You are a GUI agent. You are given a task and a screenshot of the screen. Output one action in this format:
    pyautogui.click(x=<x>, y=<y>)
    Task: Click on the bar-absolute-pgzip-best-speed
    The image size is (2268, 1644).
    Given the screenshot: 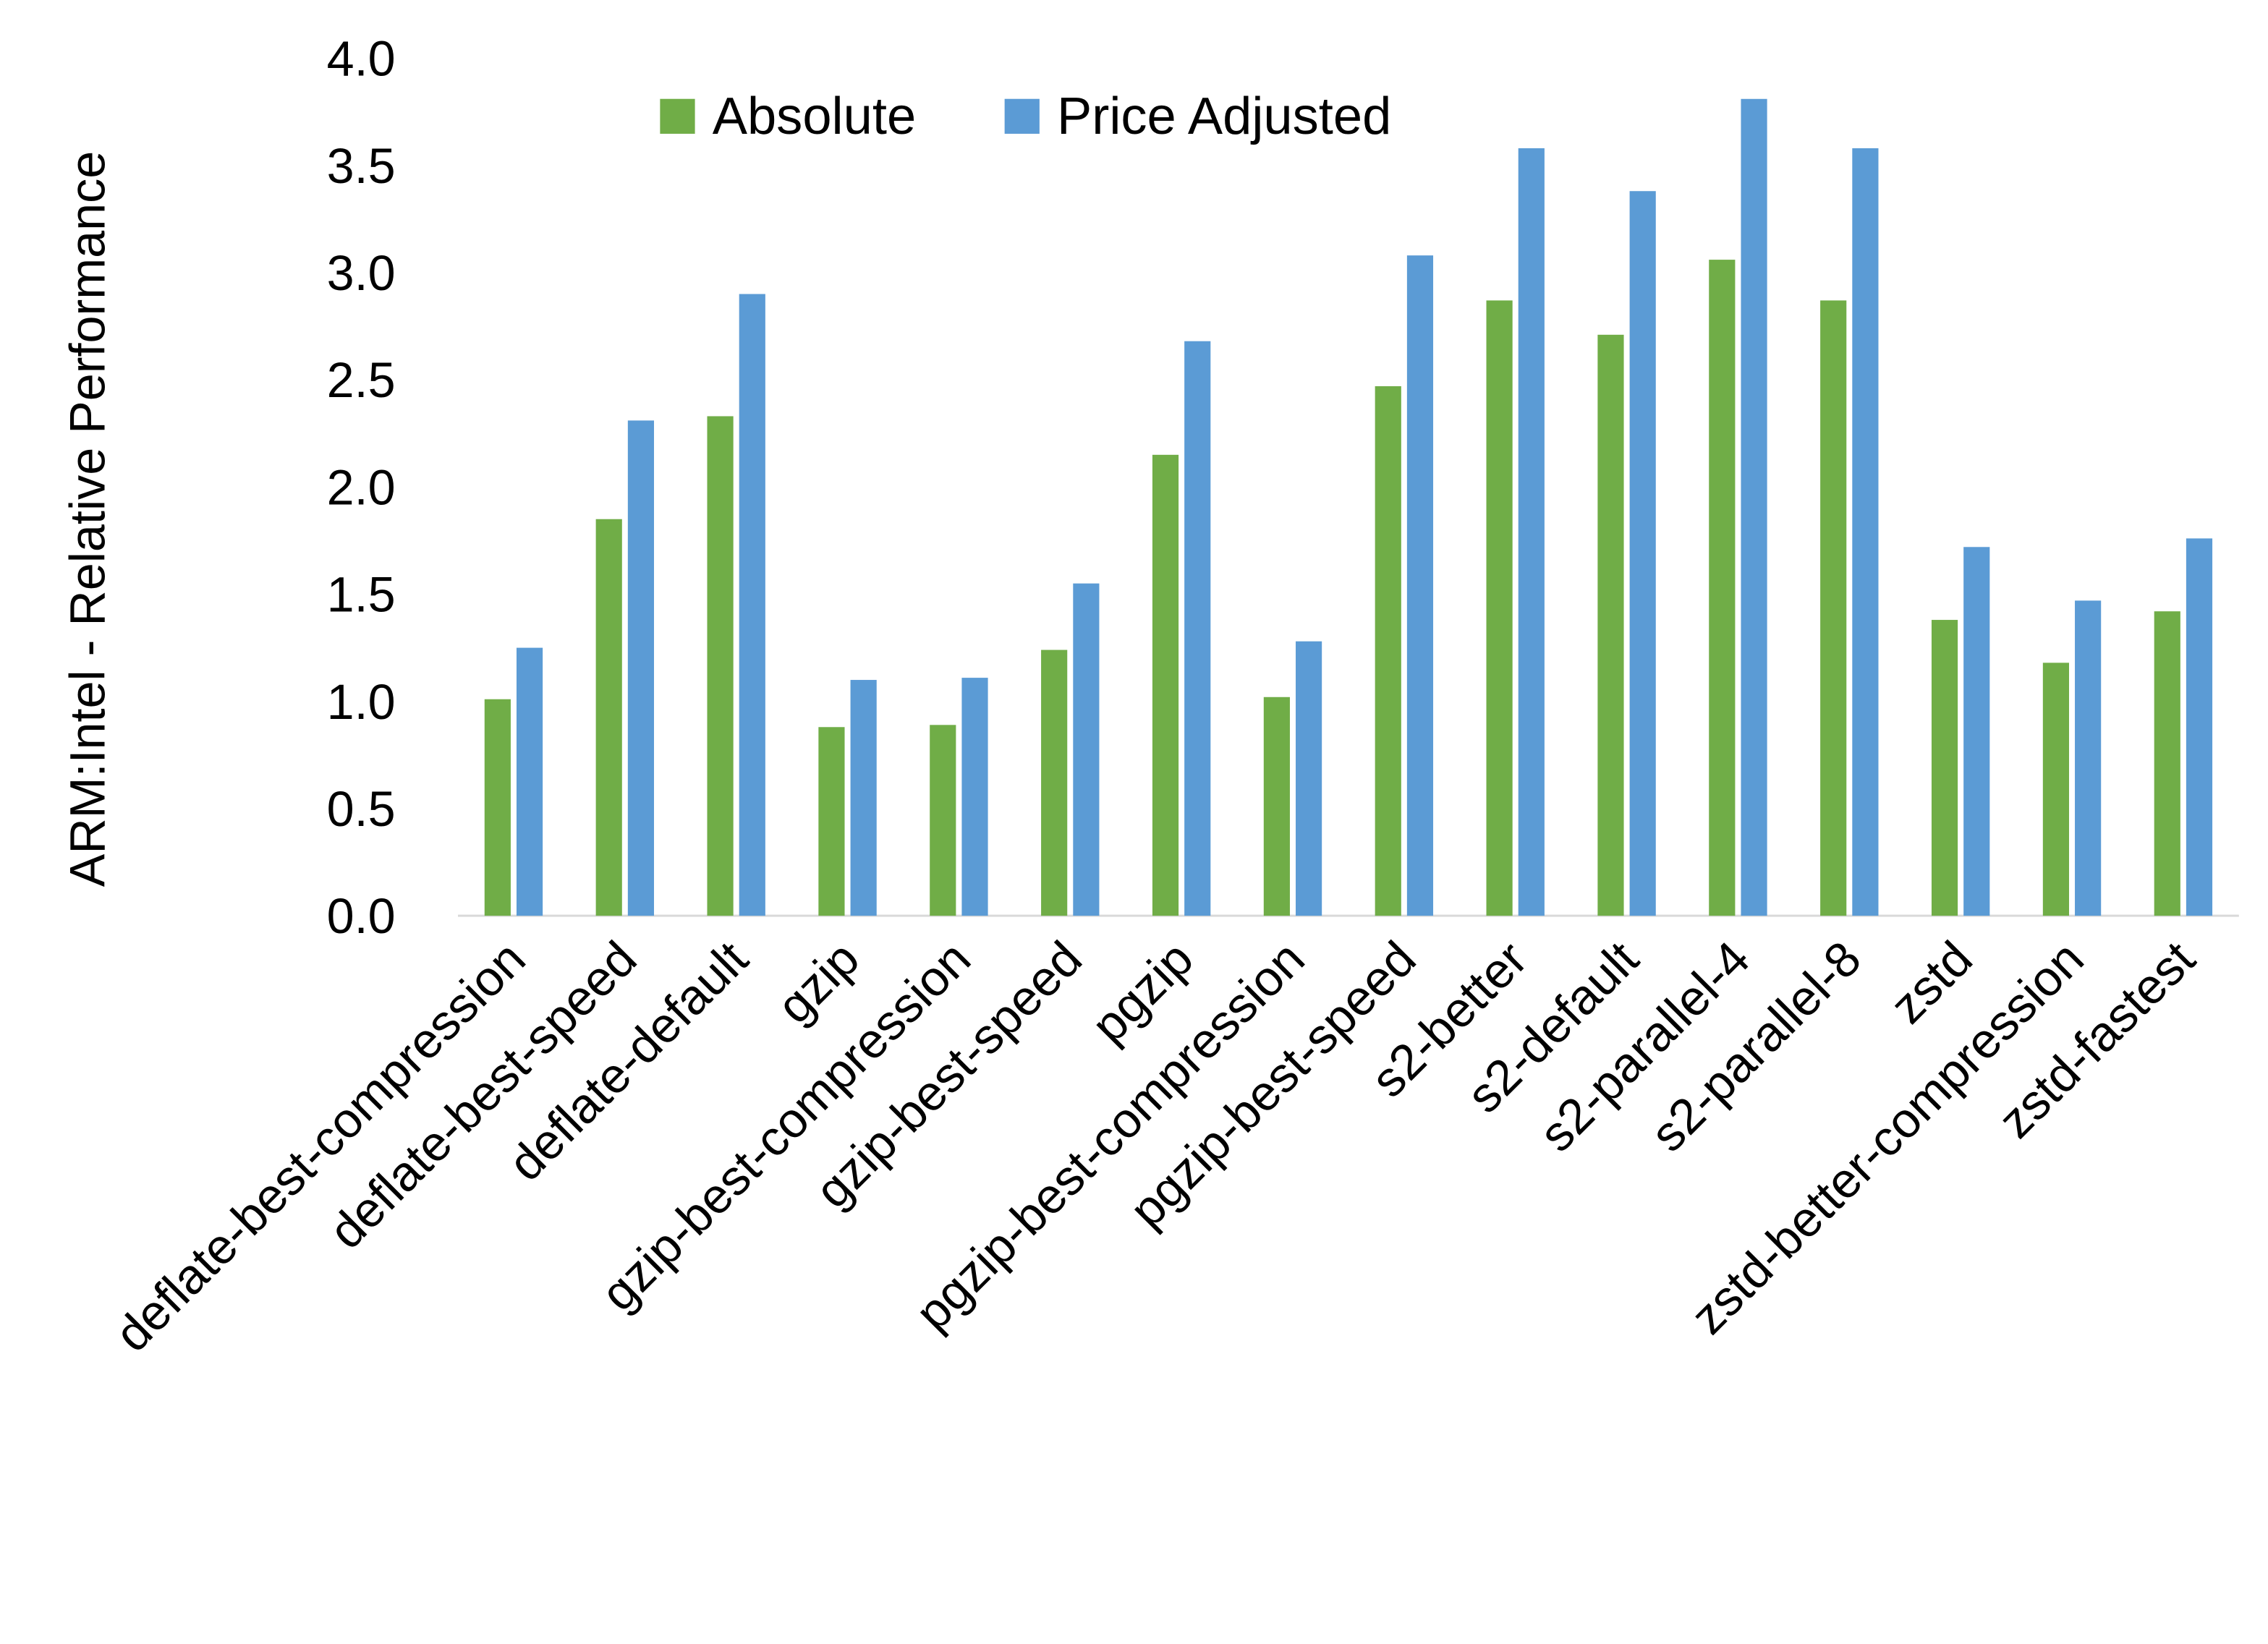 What is the action you would take?
    pyautogui.click(x=1388, y=651)
    